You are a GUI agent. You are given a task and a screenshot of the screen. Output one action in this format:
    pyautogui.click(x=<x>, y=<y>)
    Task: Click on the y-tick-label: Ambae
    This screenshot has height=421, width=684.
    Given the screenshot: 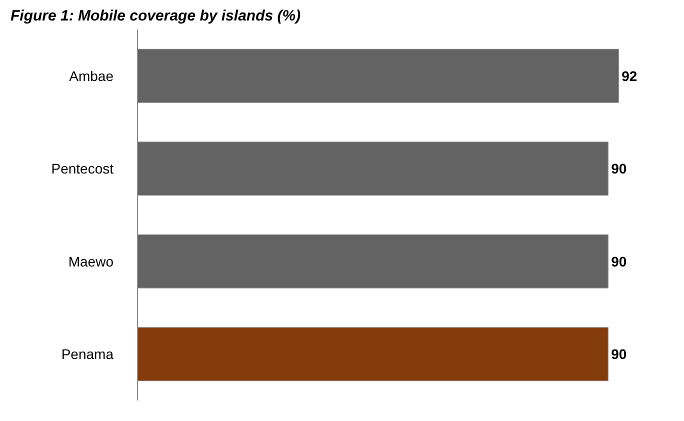 What is the action you would take?
    pyautogui.click(x=91, y=76)
    